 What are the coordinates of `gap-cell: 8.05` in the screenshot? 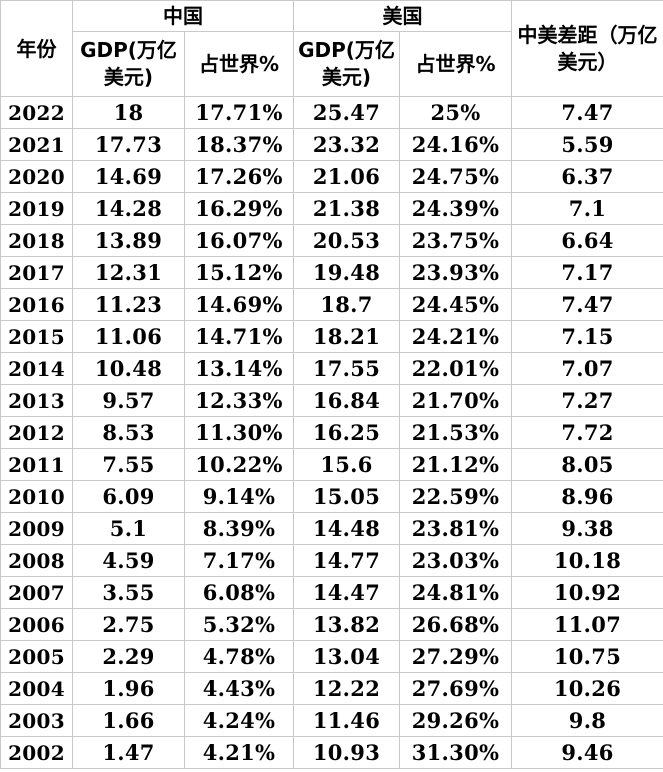 It's located at (587, 464).